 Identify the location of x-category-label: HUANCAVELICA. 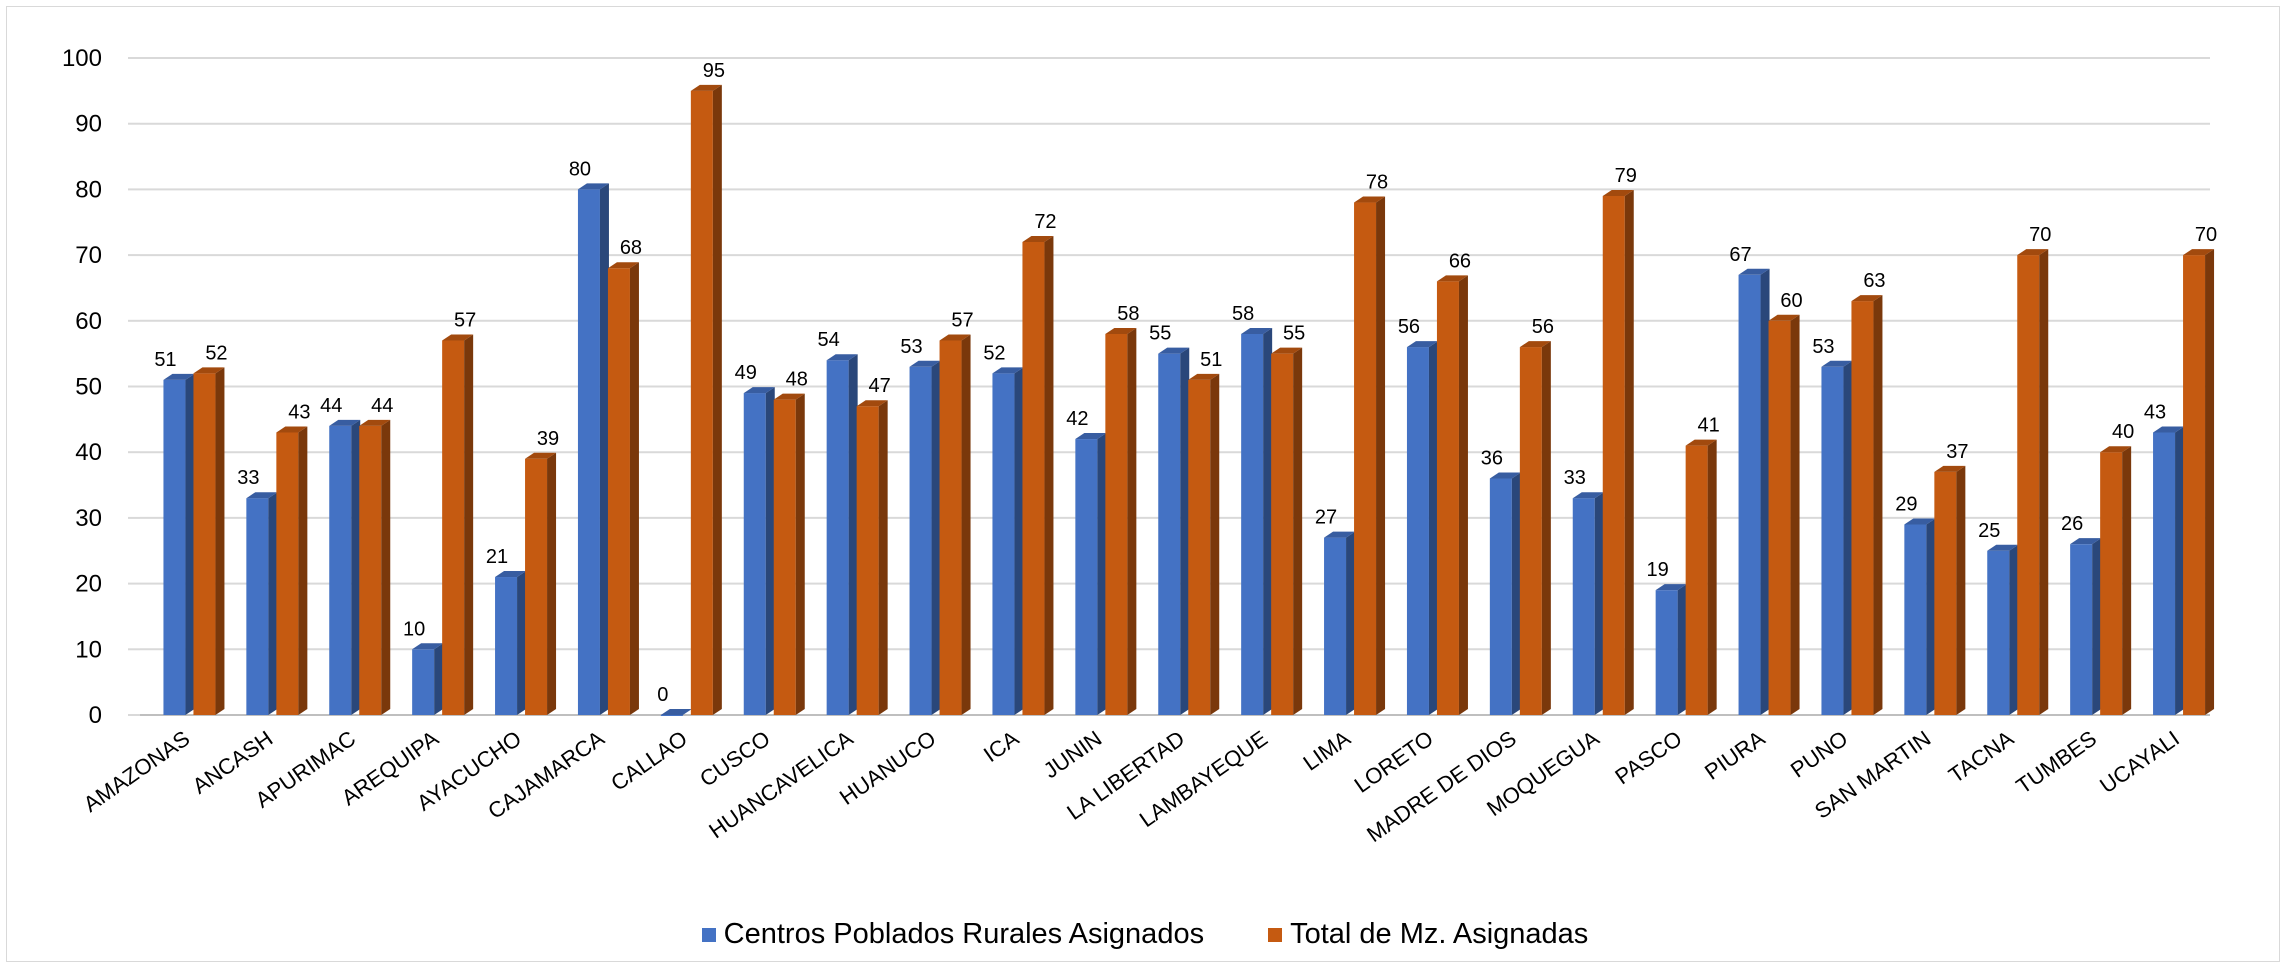
(780, 784).